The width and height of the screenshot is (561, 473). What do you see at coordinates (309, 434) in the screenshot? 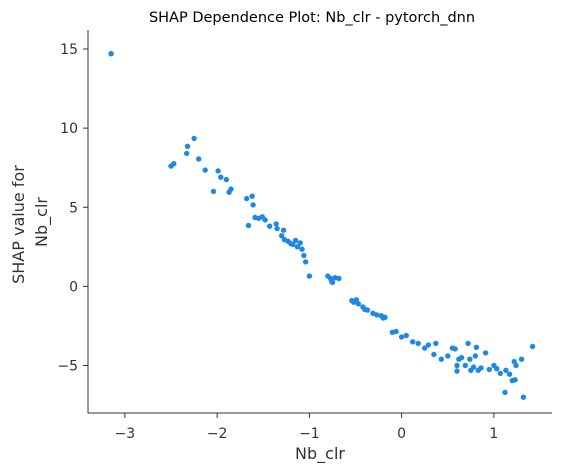
I see `x-tick-label: −1` at bounding box center [309, 434].